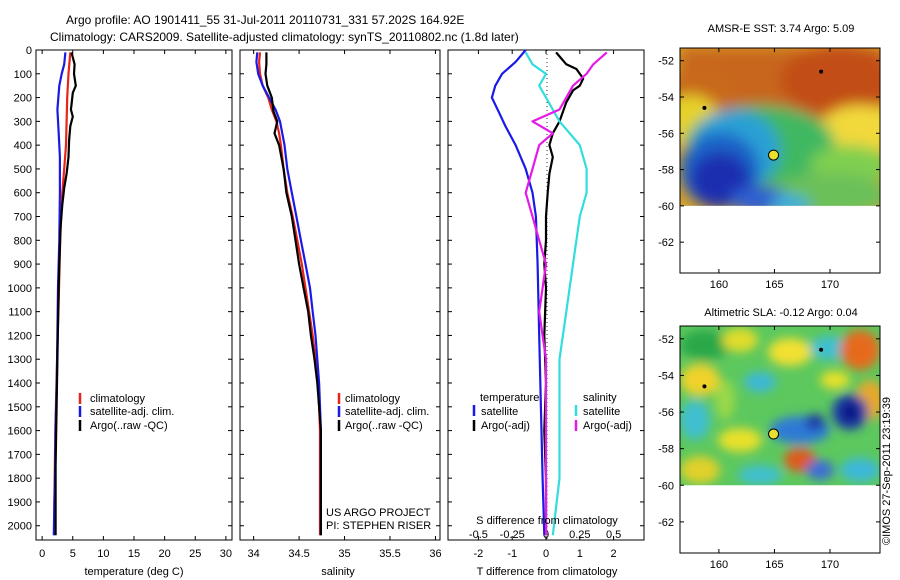  I want to click on x-tick-label: -2, so click(479, 554).